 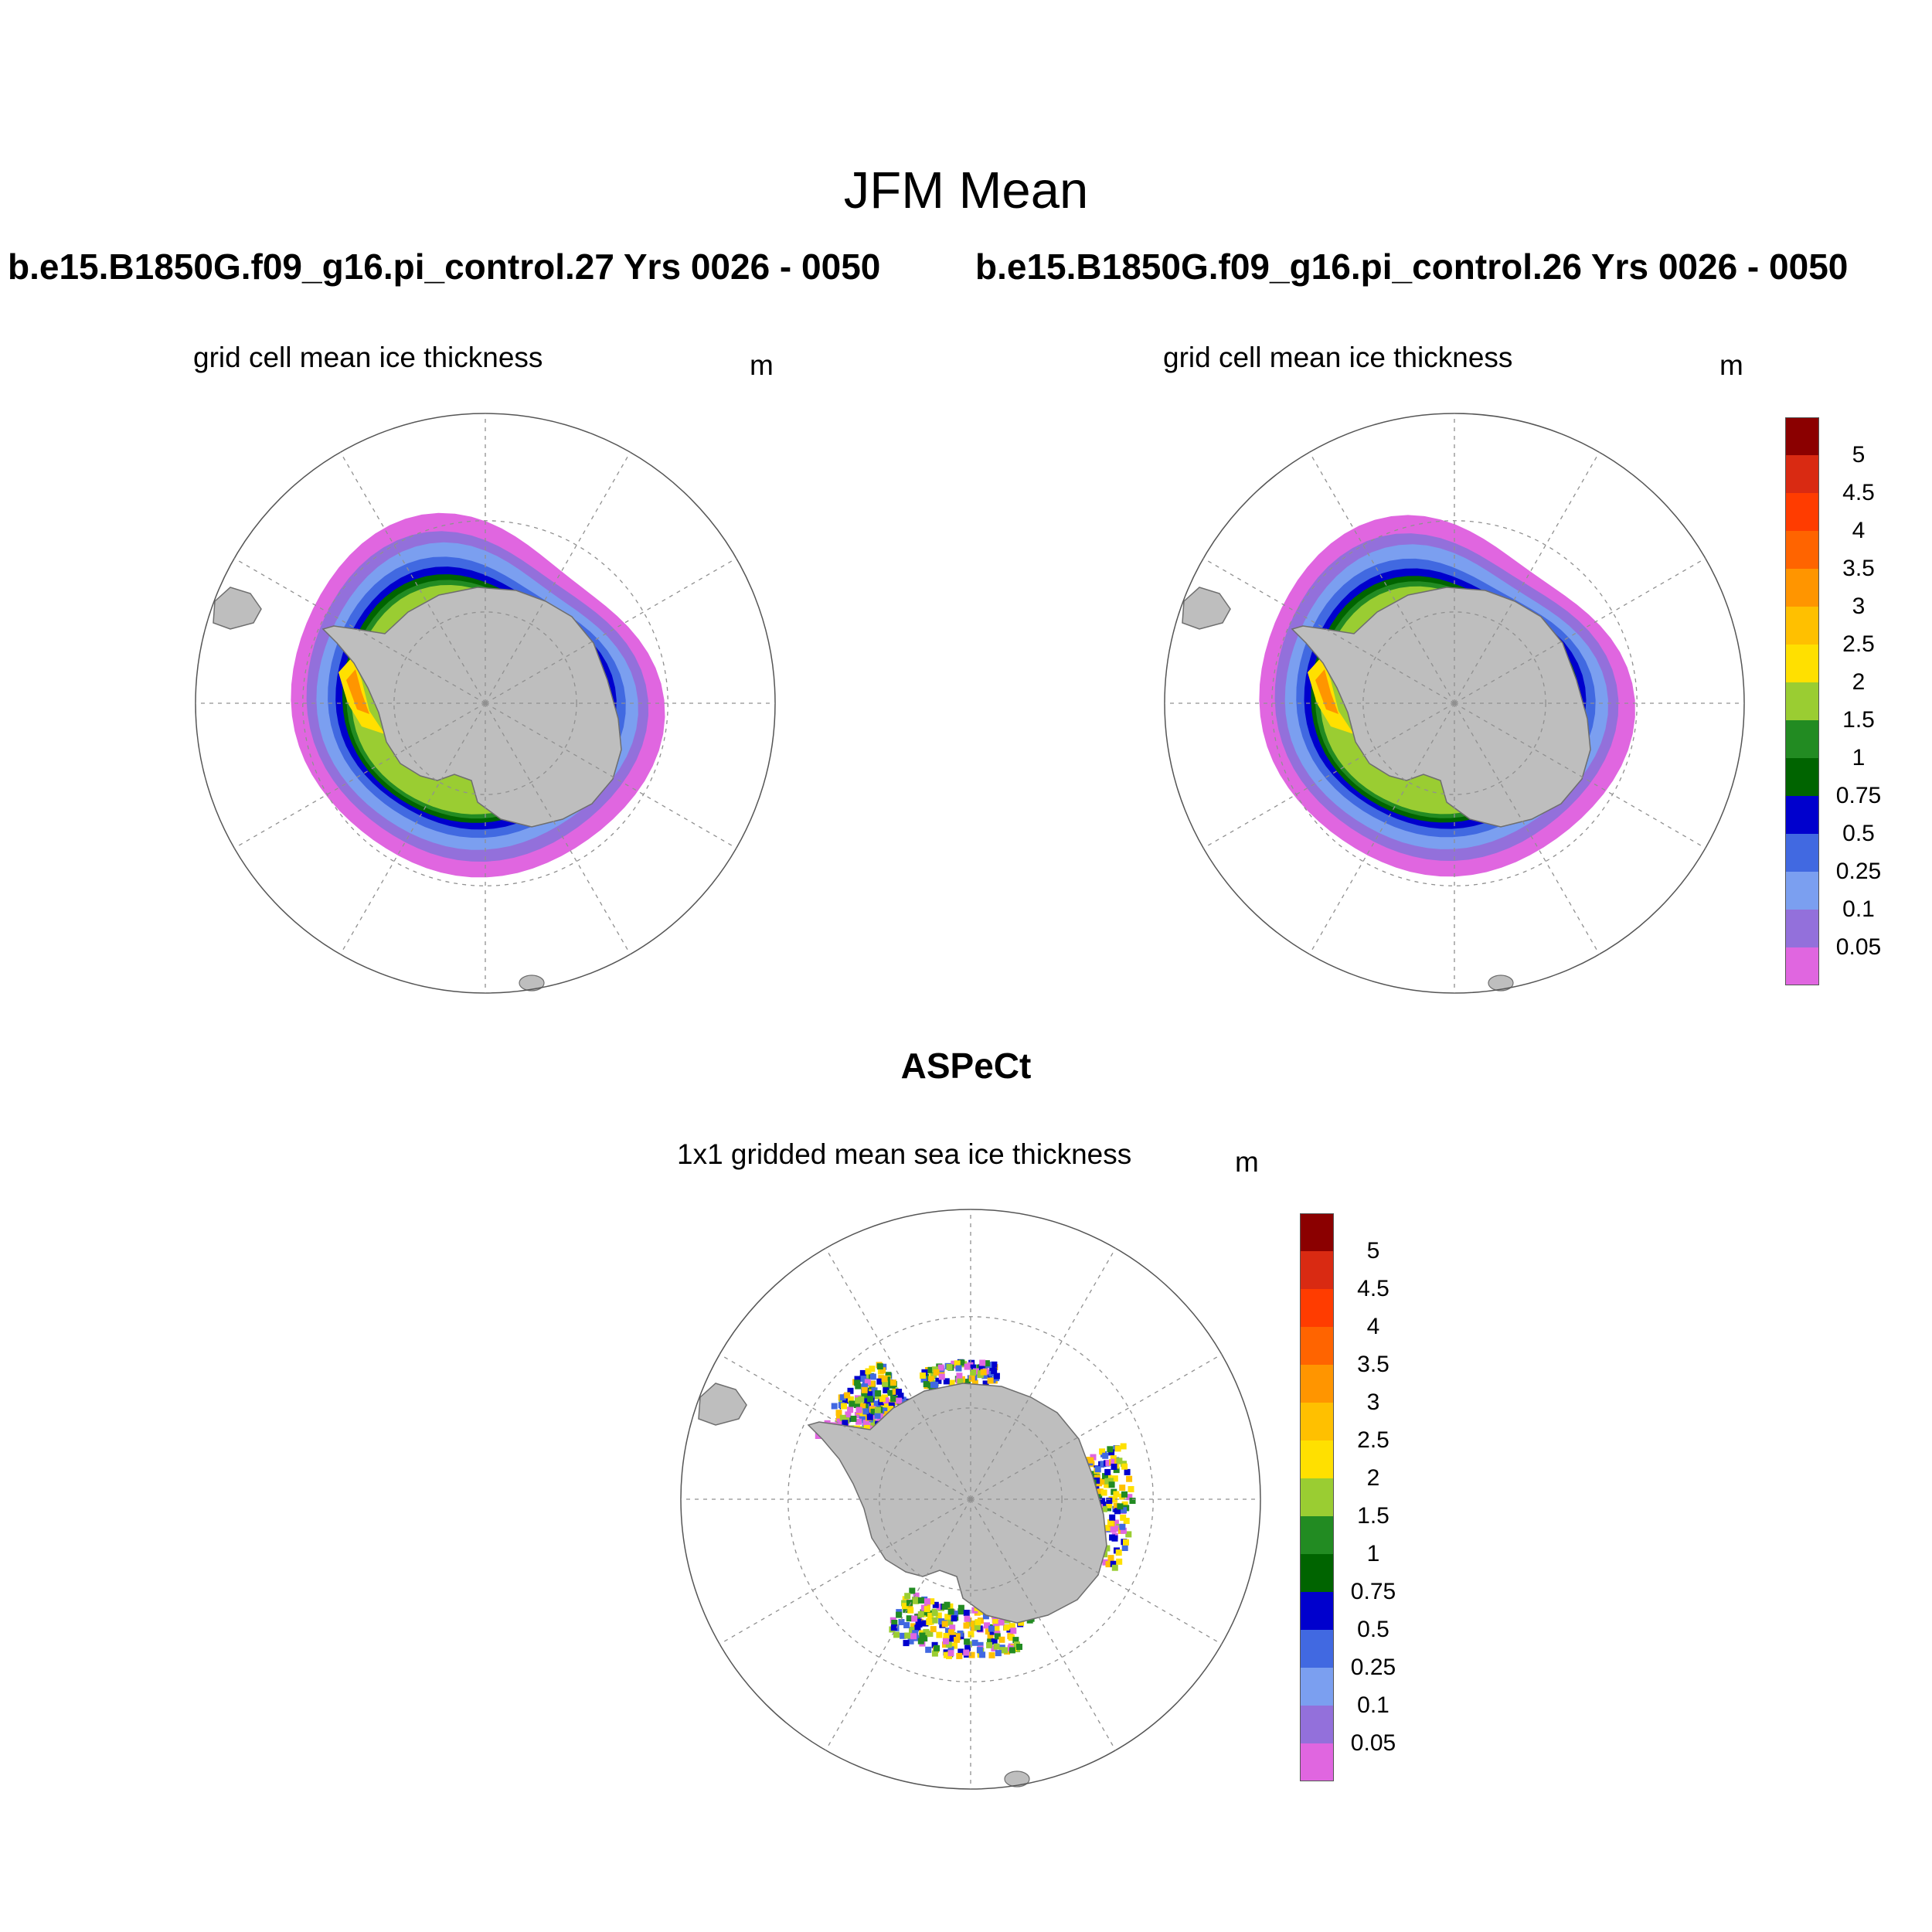 What do you see at coordinates (1373, 1743) in the screenshot?
I see `colorbar-label: 0.05` at bounding box center [1373, 1743].